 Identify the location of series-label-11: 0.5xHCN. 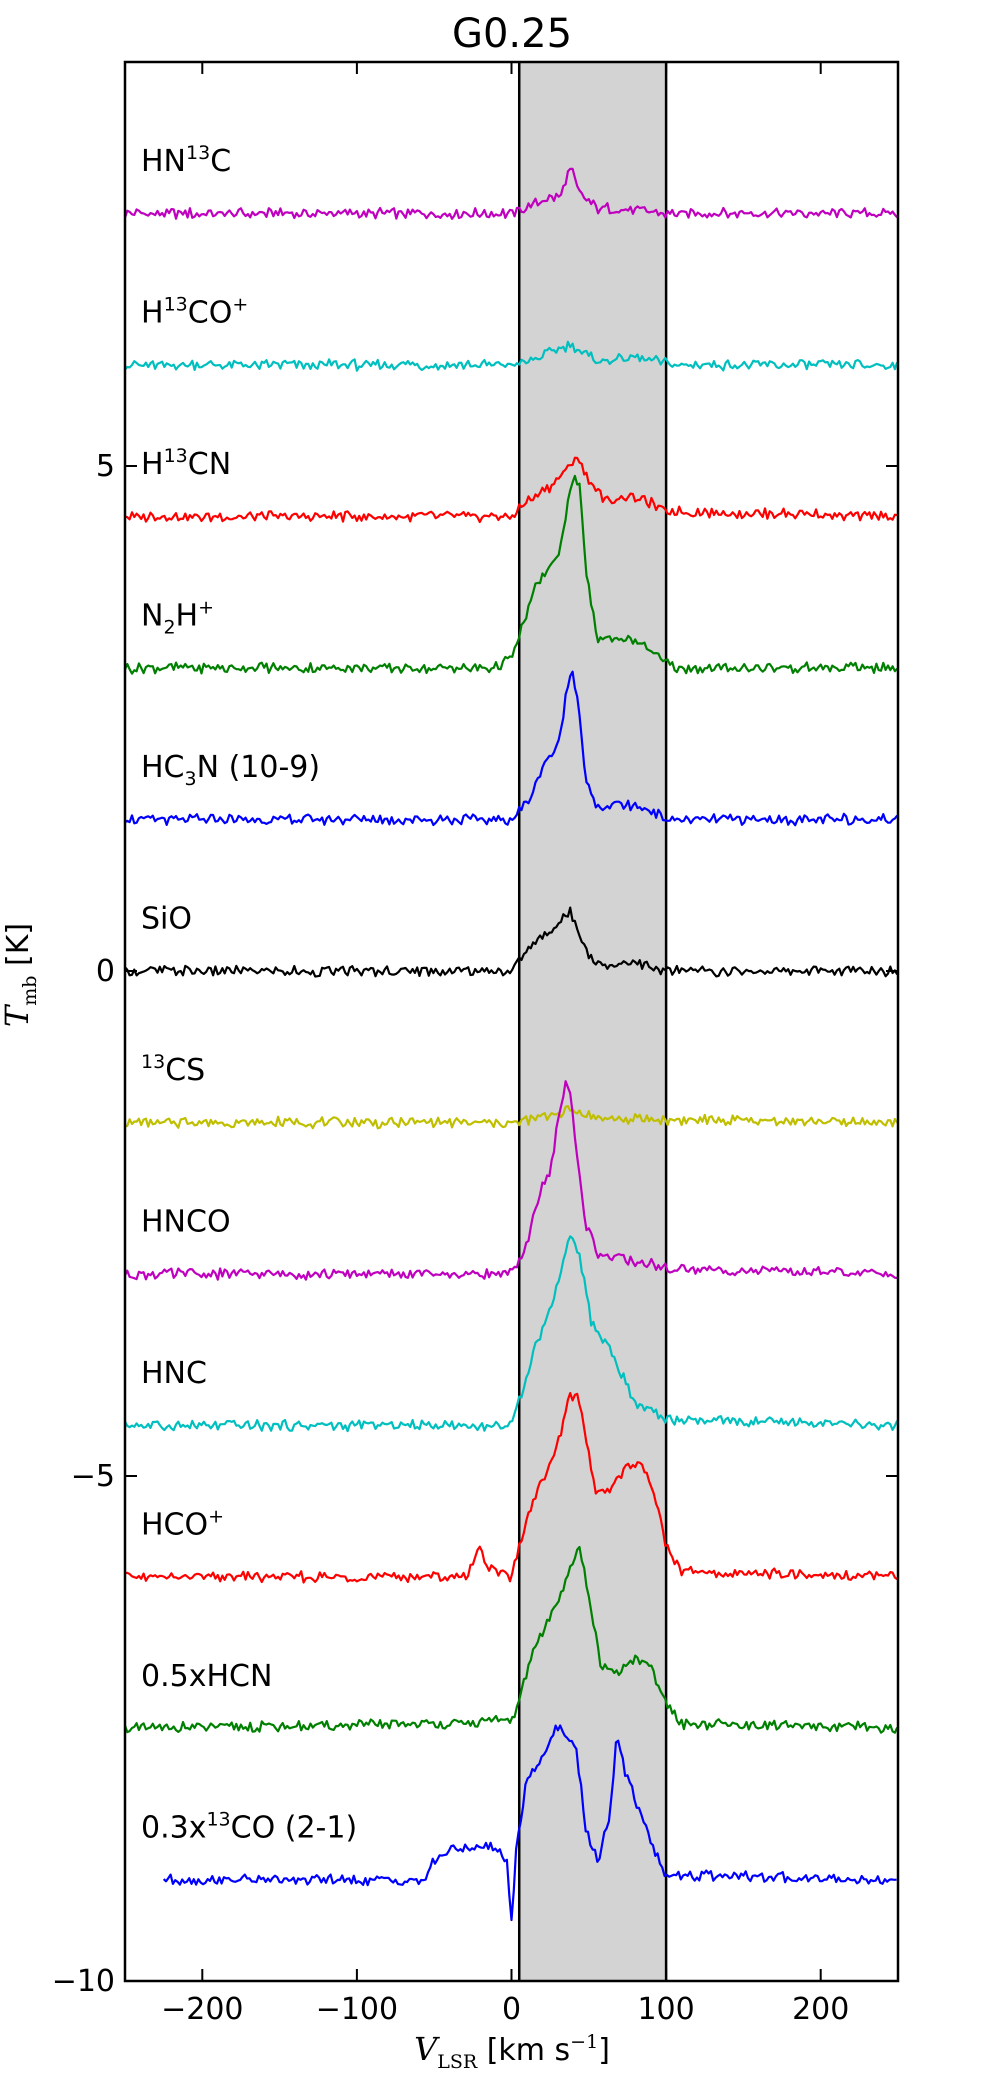
(206, 1676).